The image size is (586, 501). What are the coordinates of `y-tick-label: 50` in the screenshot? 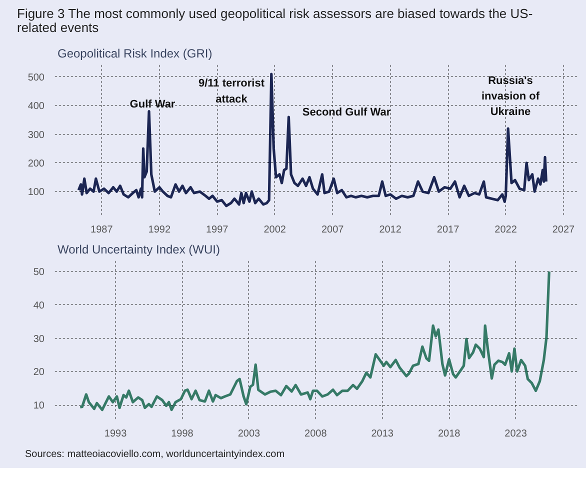 It's located at (39, 272).